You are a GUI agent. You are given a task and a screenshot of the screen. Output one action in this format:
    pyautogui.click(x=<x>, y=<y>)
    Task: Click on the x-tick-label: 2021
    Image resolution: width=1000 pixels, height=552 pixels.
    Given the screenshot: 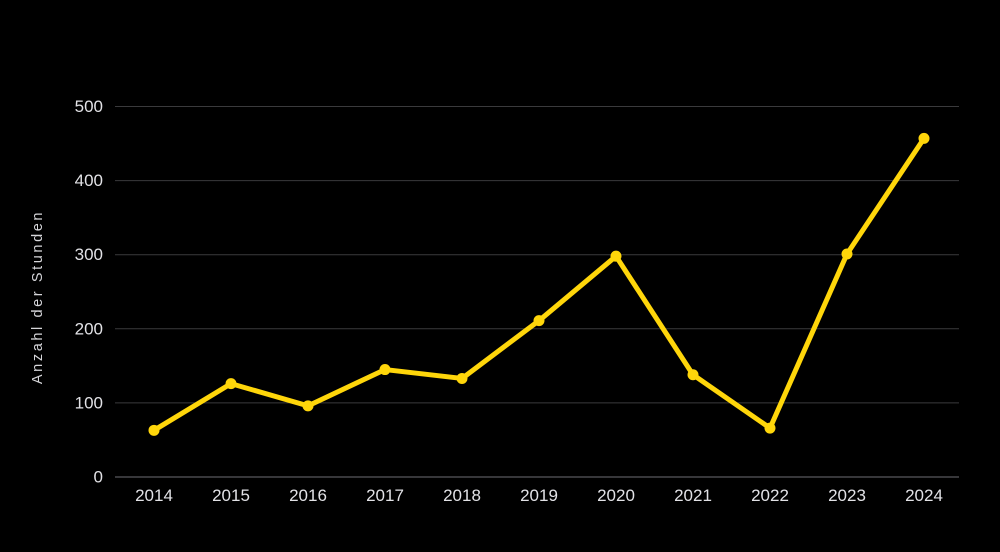 What is the action you would take?
    pyautogui.click(x=693, y=495)
    